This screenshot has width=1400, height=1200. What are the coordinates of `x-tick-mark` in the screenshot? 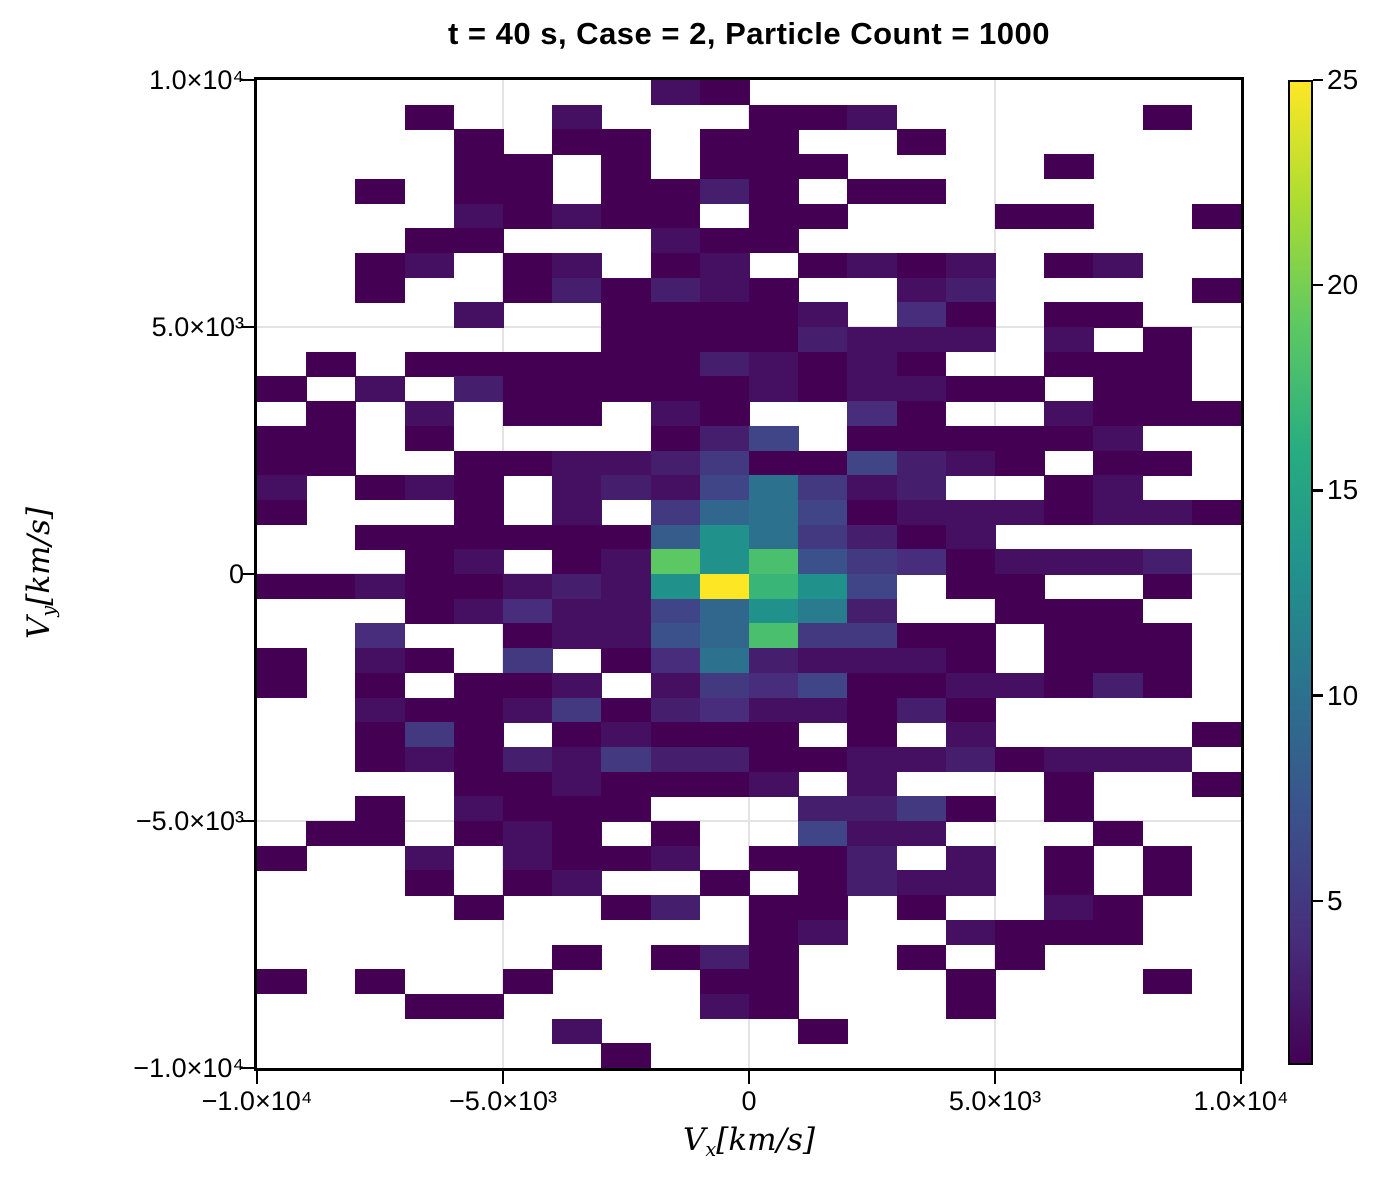 It's located at (1241, 1077).